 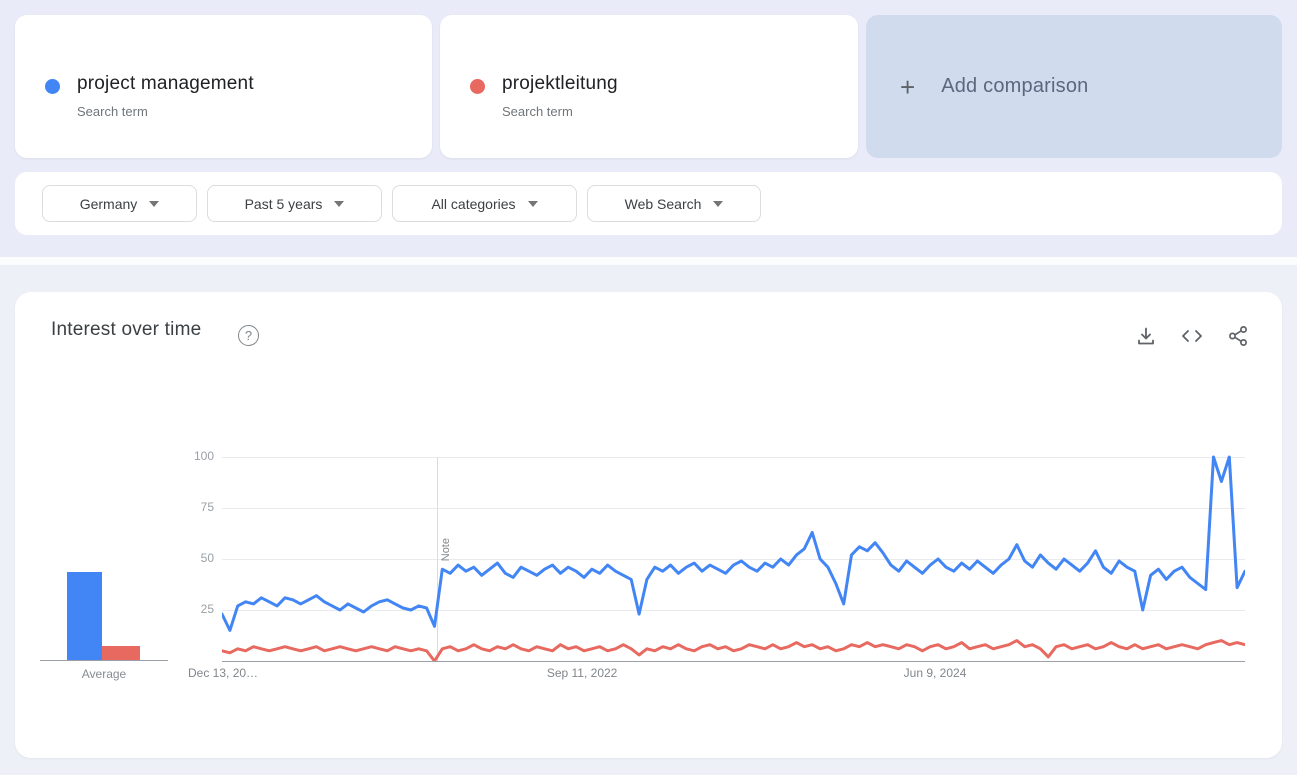 What do you see at coordinates (560, 83) in the screenshot?
I see `search-term-2-title: projektleitung` at bounding box center [560, 83].